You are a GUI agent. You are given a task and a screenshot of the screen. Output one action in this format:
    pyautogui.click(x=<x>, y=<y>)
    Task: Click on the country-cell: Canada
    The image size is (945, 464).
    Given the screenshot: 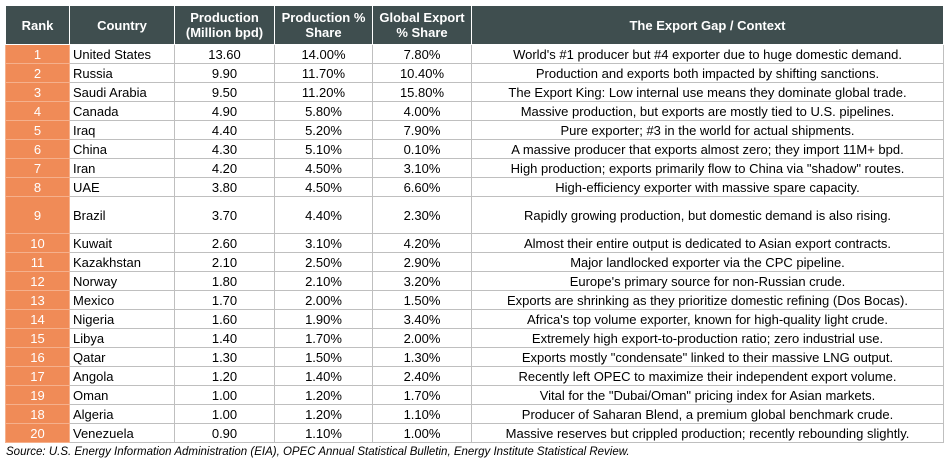 What is the action you would take?
    pyautogui.click(x=122, y=111)
    